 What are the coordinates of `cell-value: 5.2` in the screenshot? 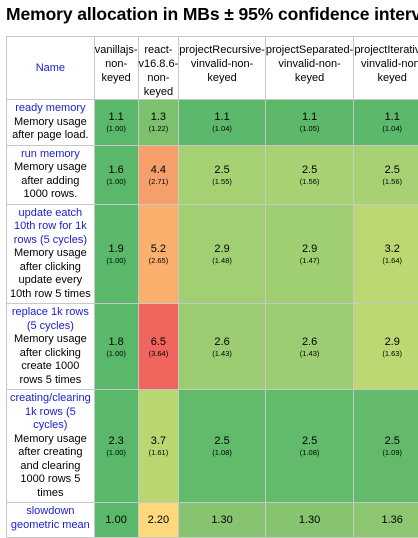 It's located at (159, 249).